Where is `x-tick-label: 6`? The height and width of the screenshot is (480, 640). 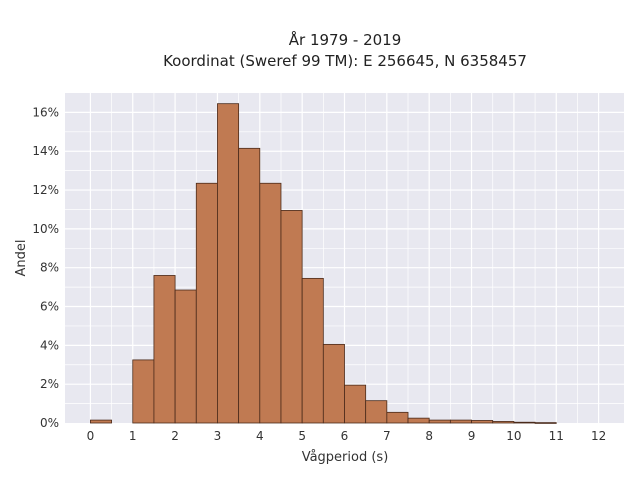 x-tick-label: 6 is located at coordinates (345, 436).